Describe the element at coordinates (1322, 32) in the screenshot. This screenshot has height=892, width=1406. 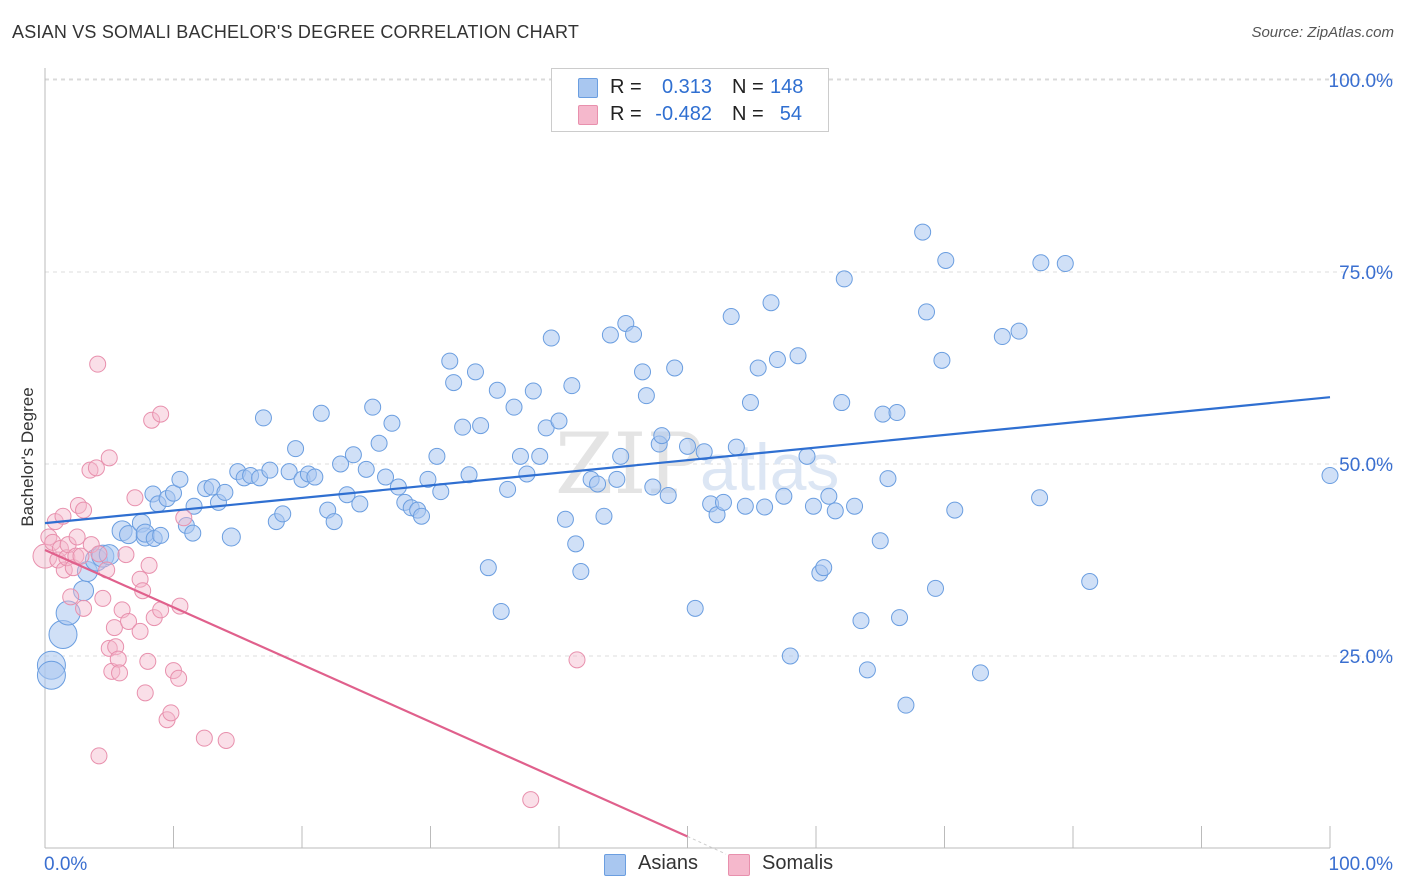
I see `source-label: Source: ZipAtlas.com` at that location.